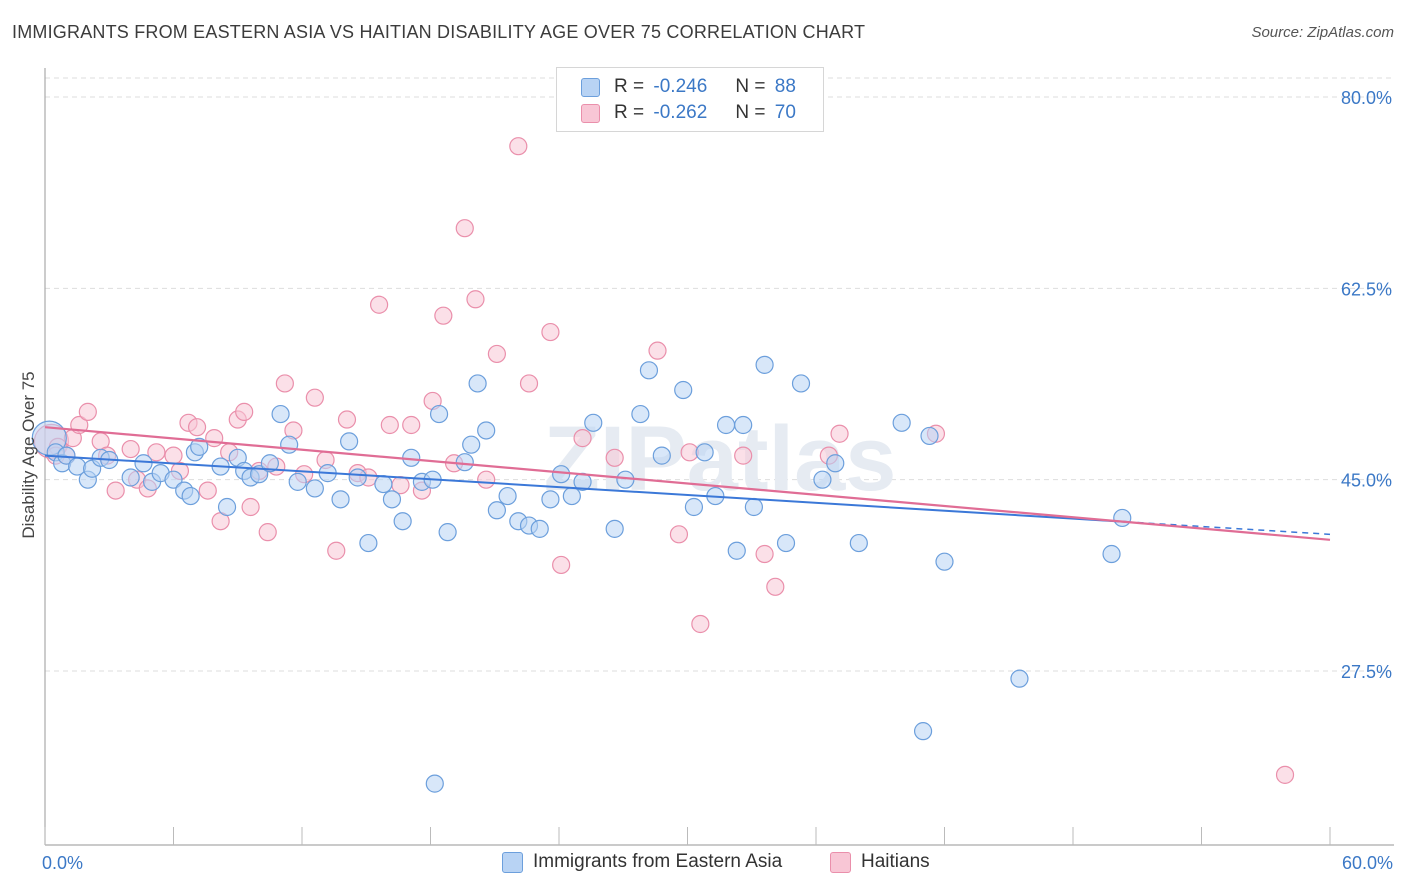  Describe the element at coordinates (1366, 385) in the screenshot. I see `y-tick-labels: 27.5% 45.0% 62.5% 80.0%` at that location.